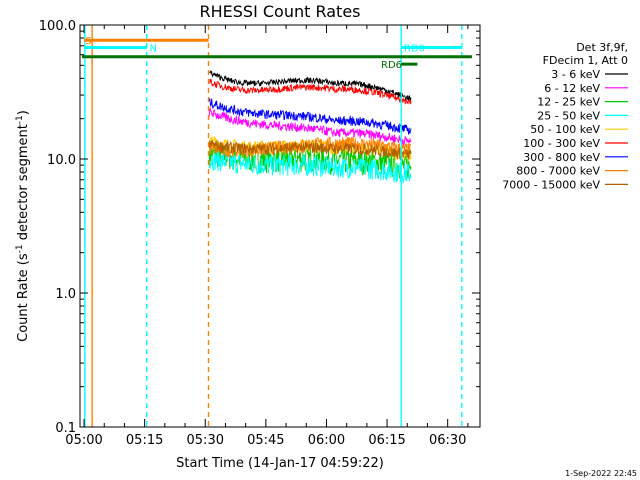  Describe the element at coordinates (558, 171) in the screenshot. I see `legend-label: 800 - 7000 keV` at that location.